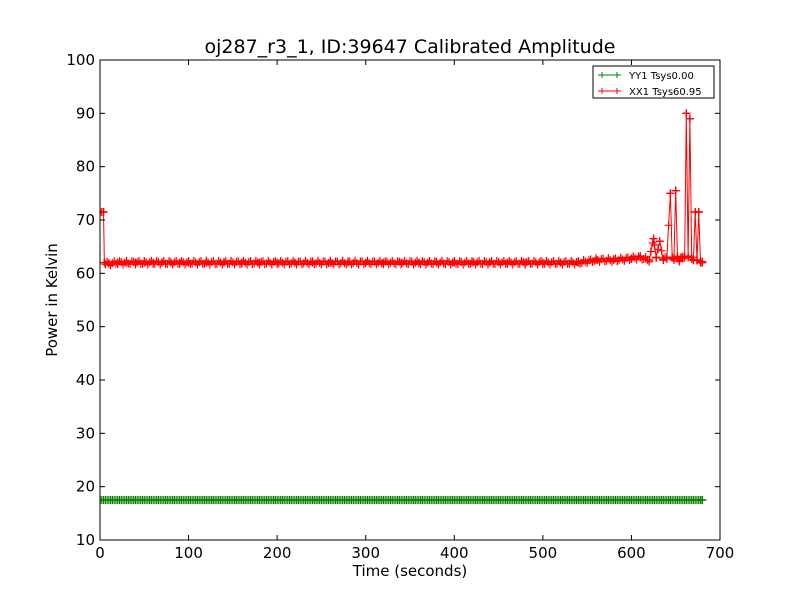 The width and height of the screenshot is (800, 600). What do you see at coordinates (454, 553) in the screenshot?
I see `x-tick-label: 400` at bounding box center [454, 553].